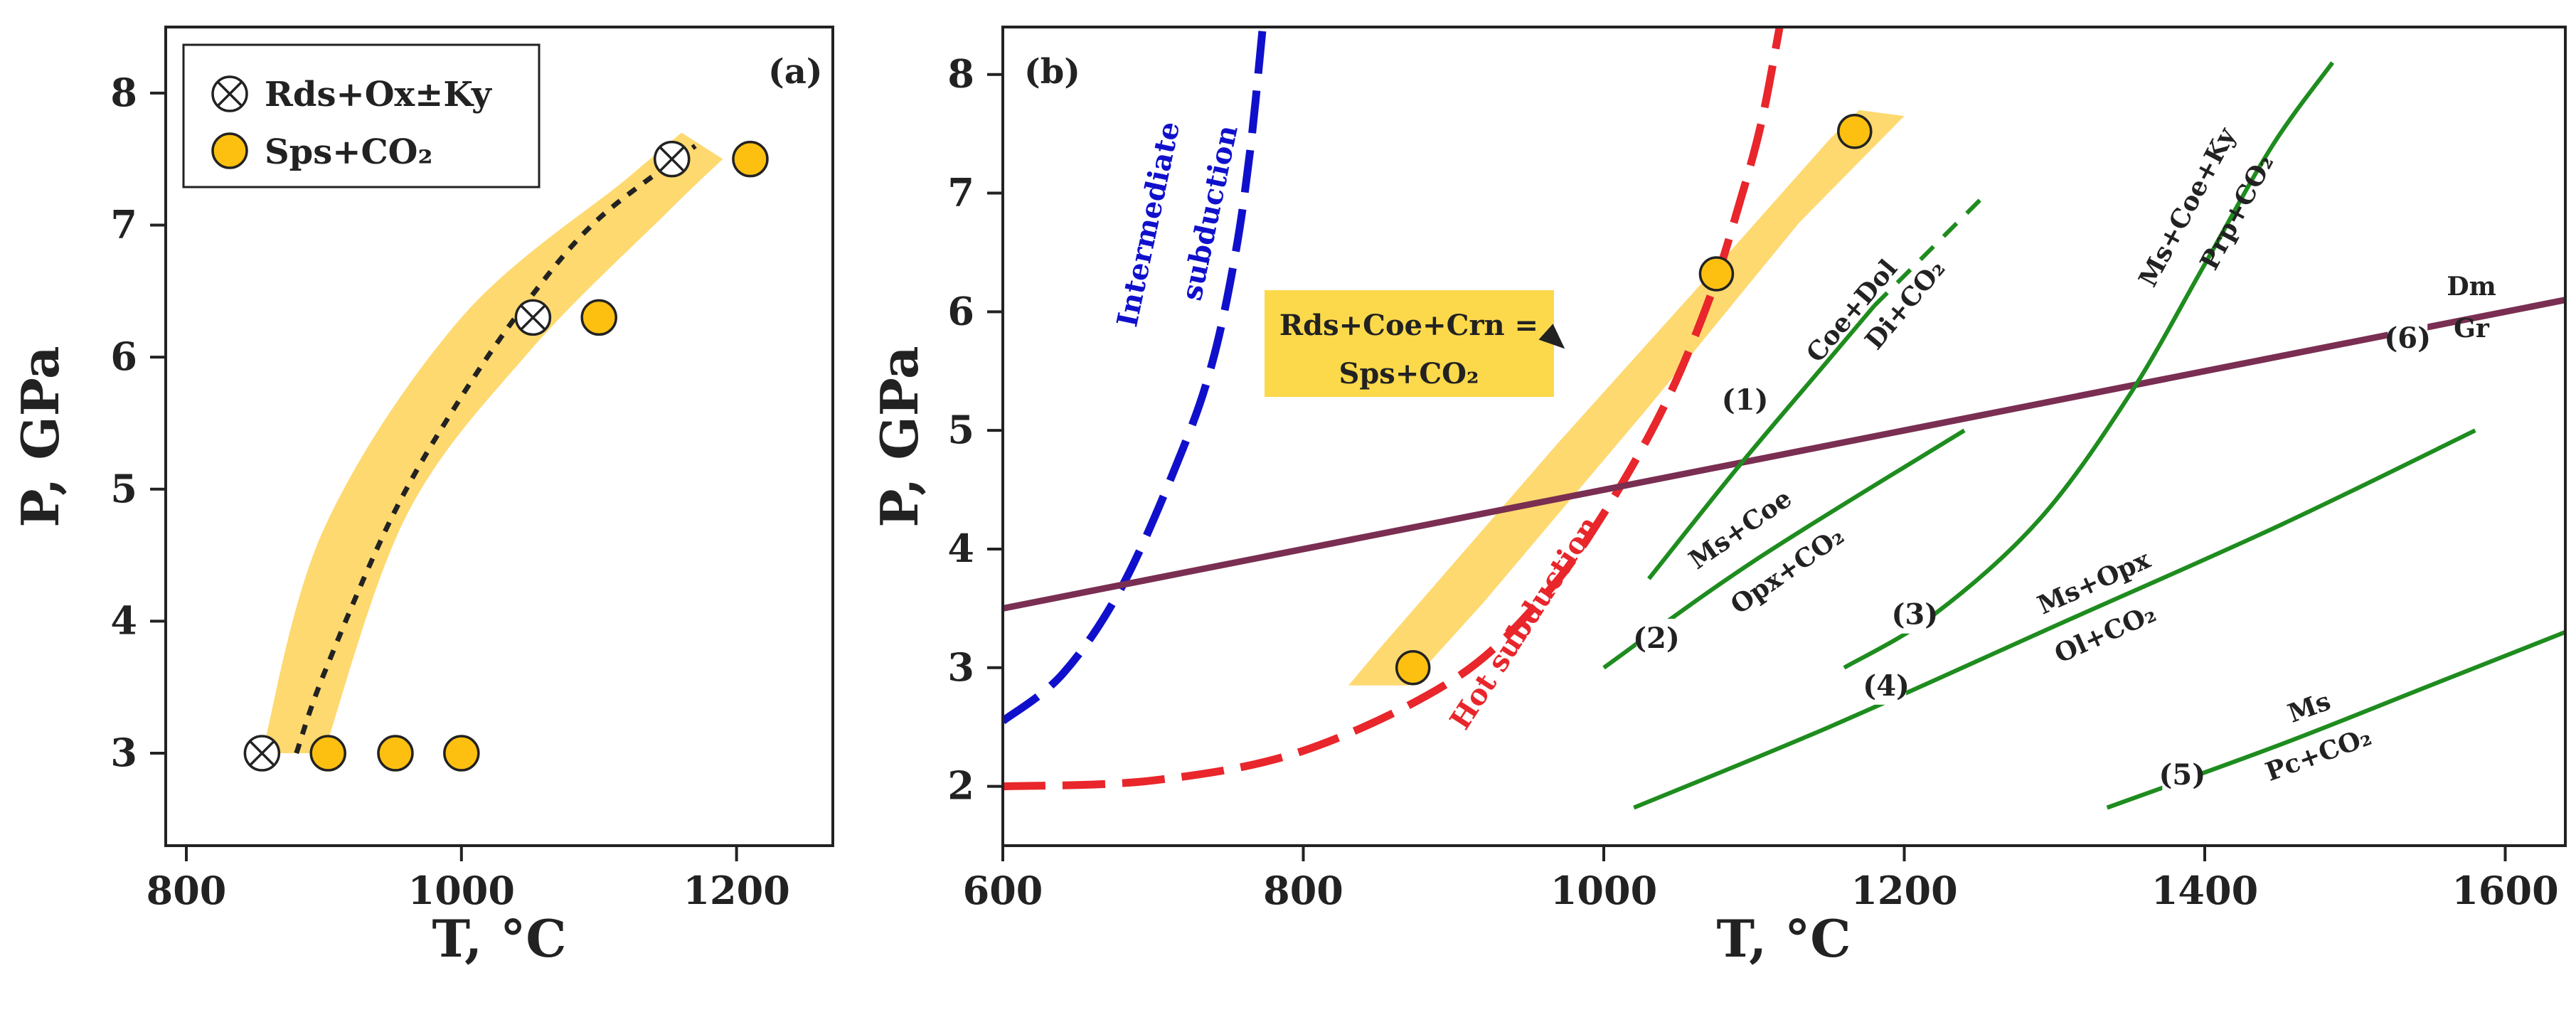 This screenshot has height=1032, width=2576. What do you see at coordinates (123, 224) in the screenshot?
I see `panel-a-ytick-label: 7` at bounding box center [123, 224].